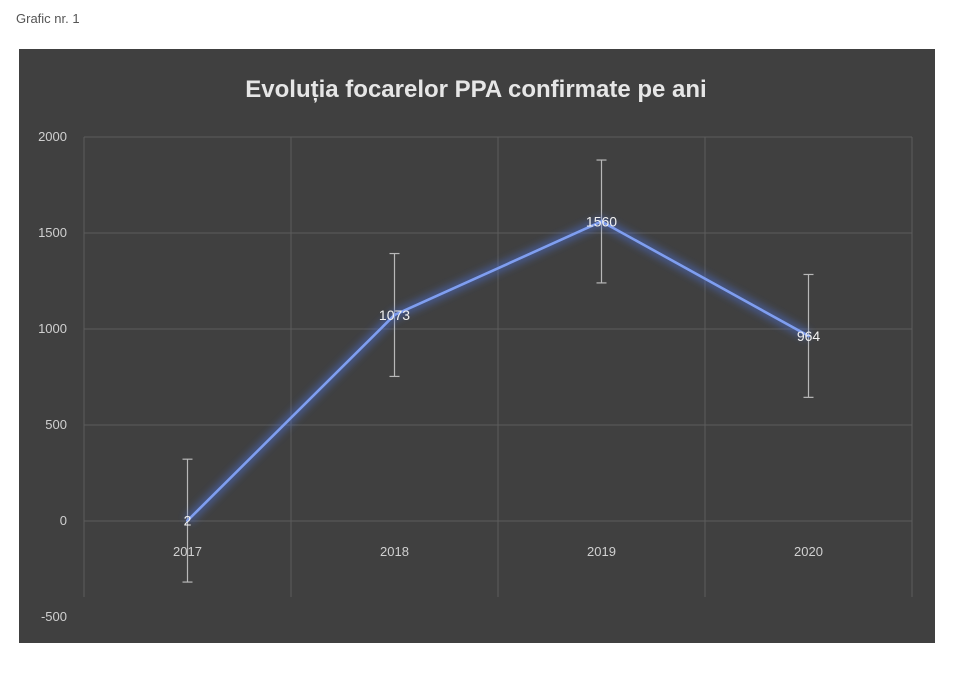 This screenshot has height=675, width=961. I want to click on x-tick-label: 2018, so click(394, 551).